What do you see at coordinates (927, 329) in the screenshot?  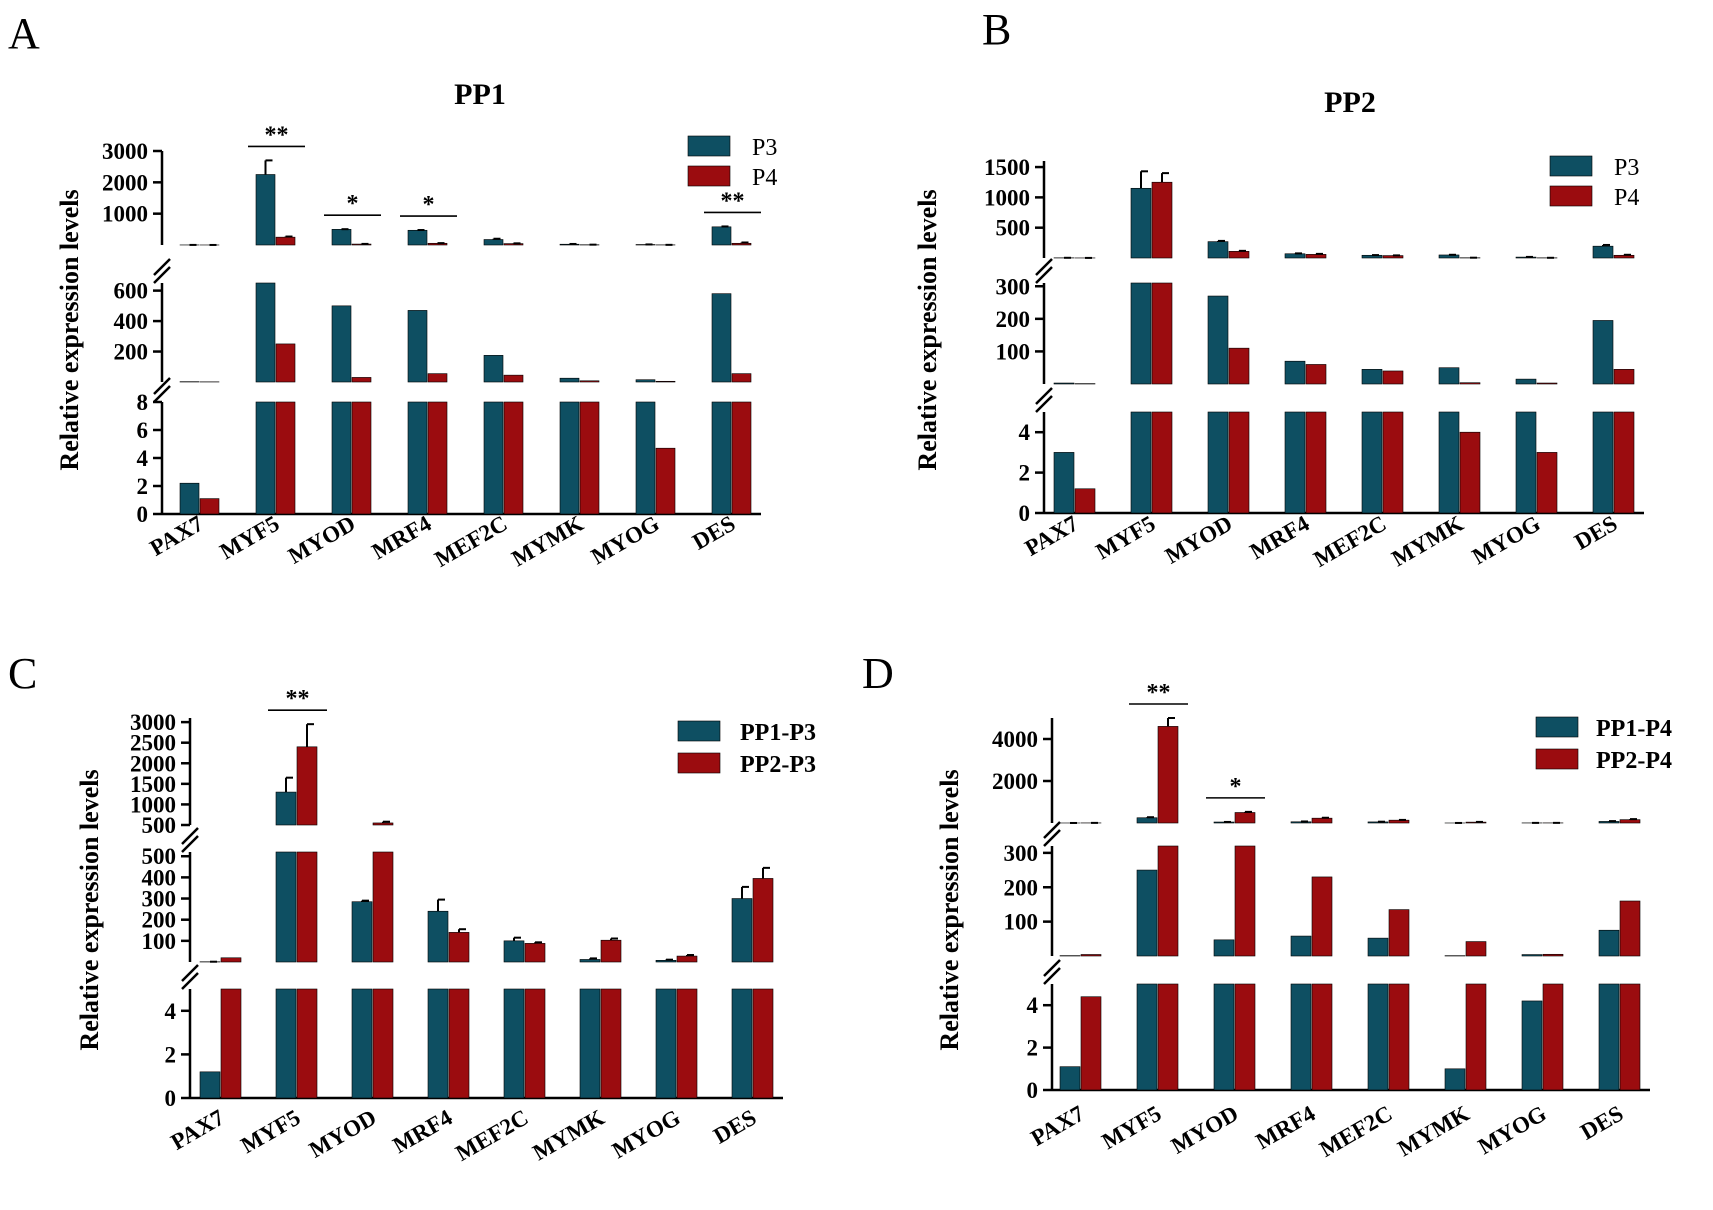 I see `y-axis-label-b: Relative expression levels` at bounding box center [927, 329].